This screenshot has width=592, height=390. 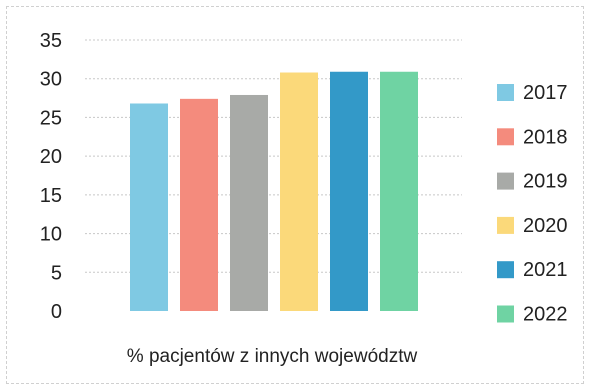 What do you see at coordinates (505, 270) in the screenshot?
I see `legend-swatch-2021` at bounding box center [505, 270].